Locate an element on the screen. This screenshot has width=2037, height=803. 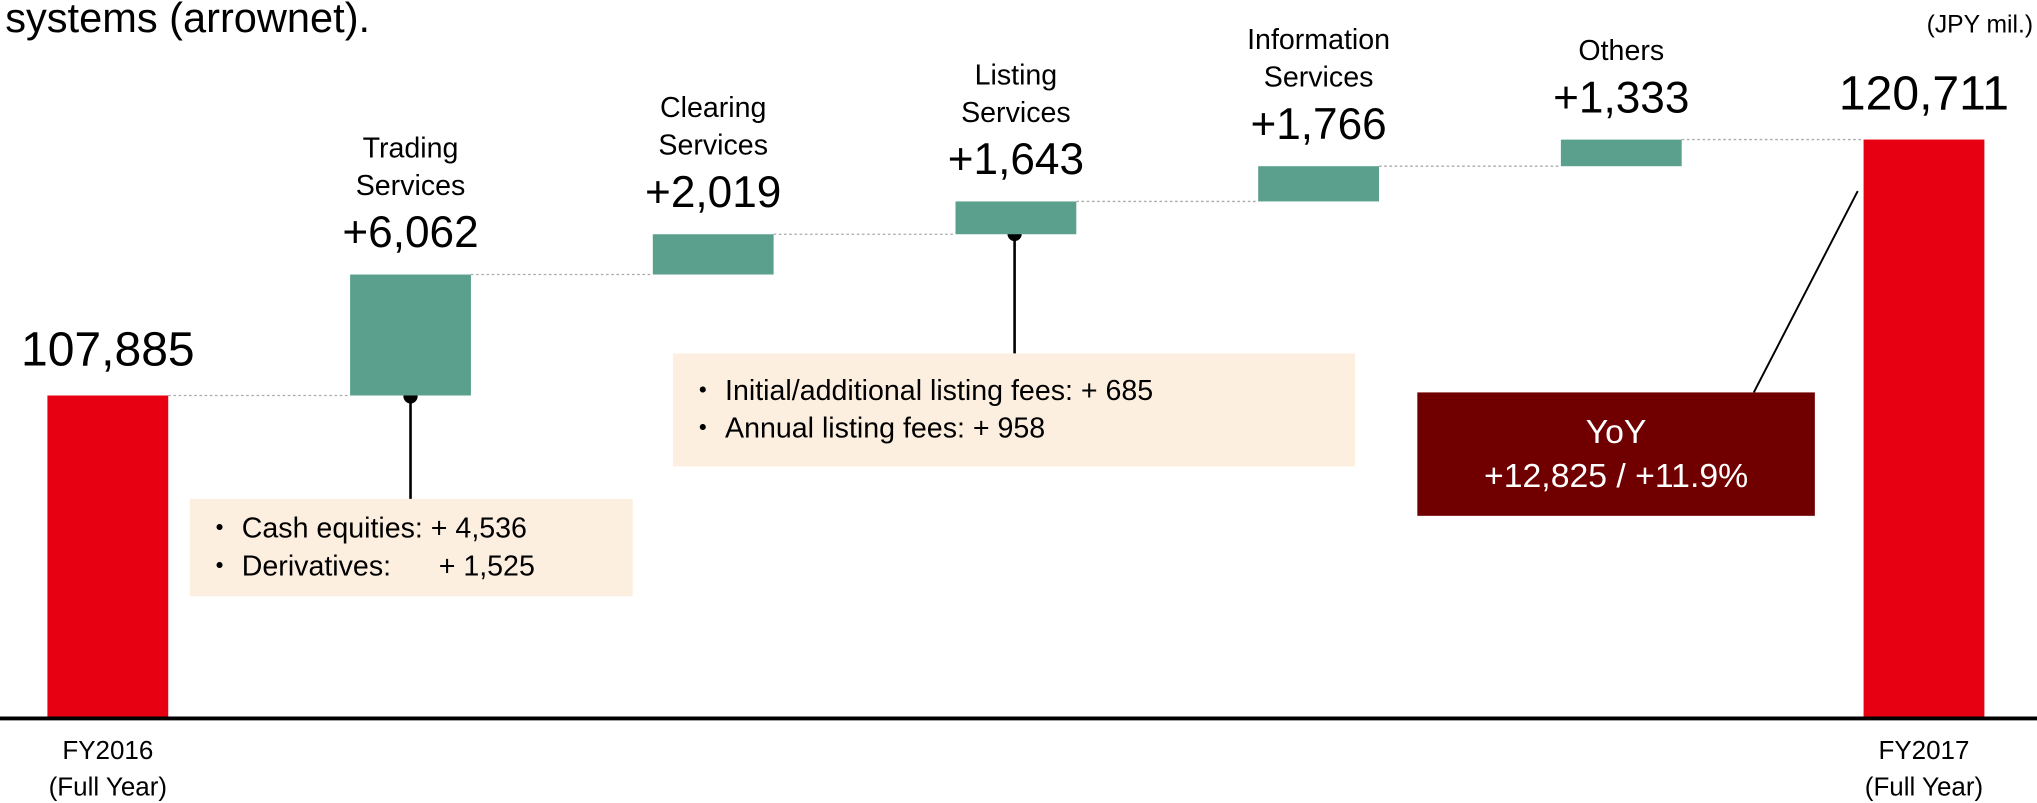
callout-text: ・ Derivatives: + 1,525 is located at coordinates (370, 566).